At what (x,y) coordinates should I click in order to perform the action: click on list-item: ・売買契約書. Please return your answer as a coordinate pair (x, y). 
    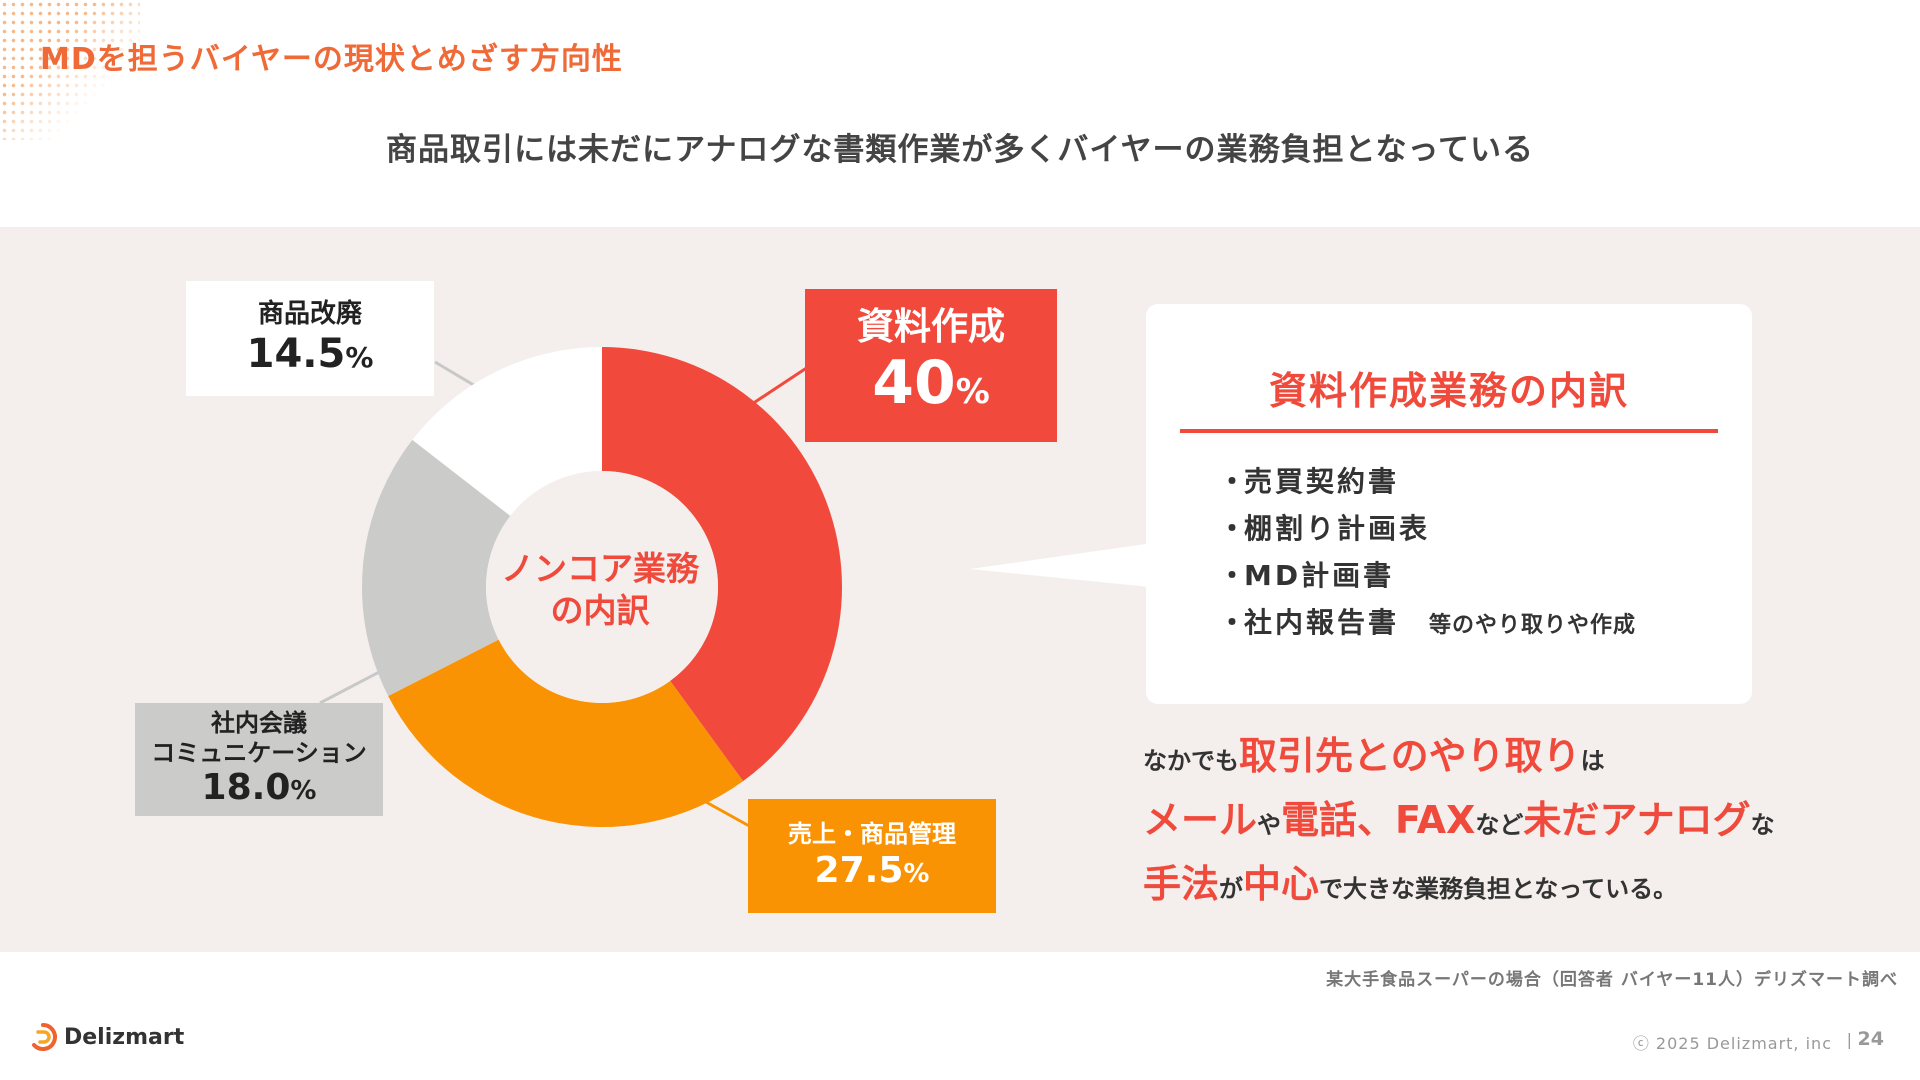
    Looking at the image, I should click on (1427, 481).